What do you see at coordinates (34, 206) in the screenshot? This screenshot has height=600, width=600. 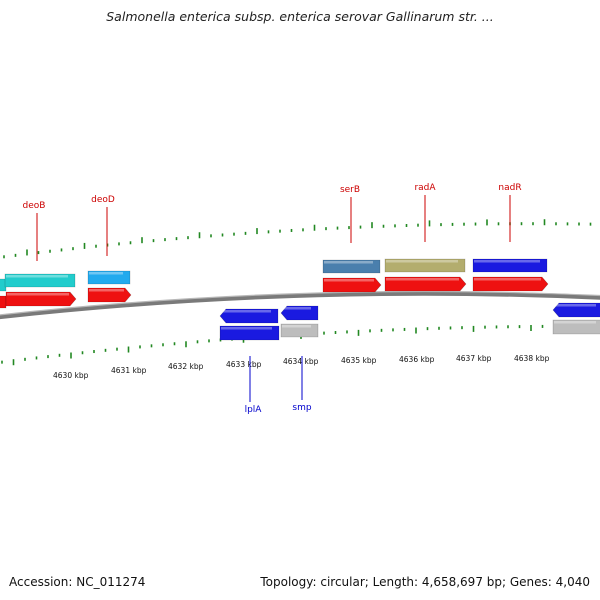 I see `gene-label-deob: deoB` at bounding box center [34, 206].